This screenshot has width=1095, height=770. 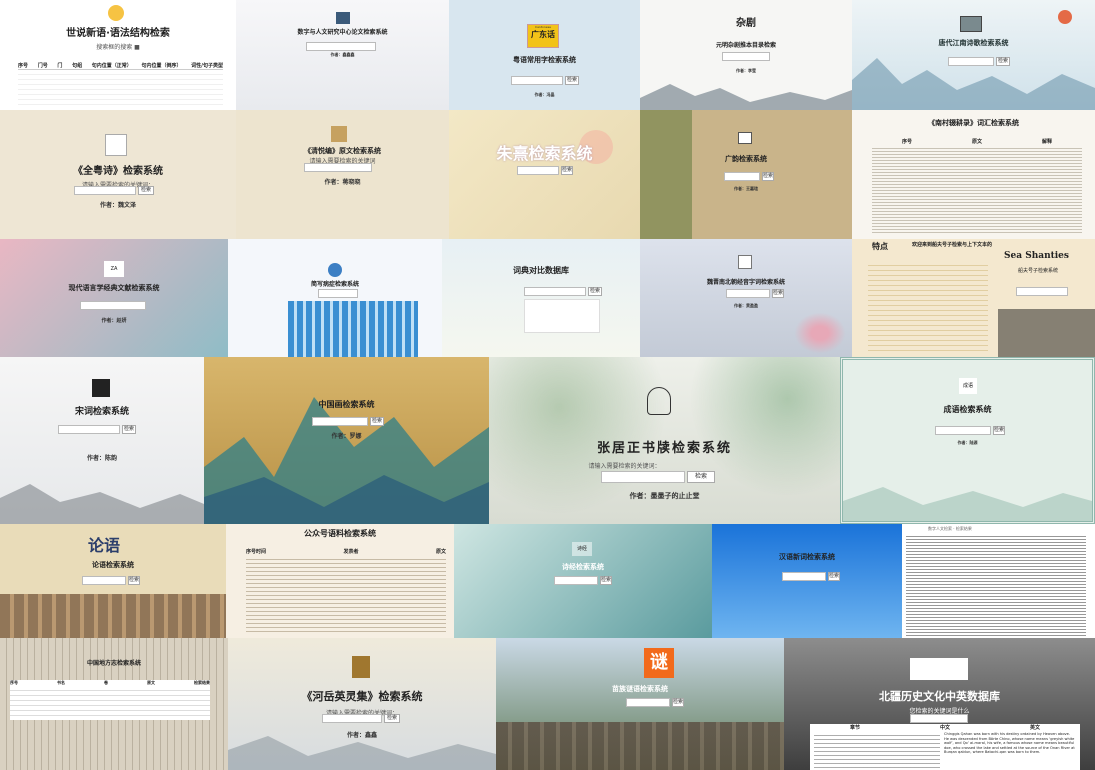 I want to click on col-header: 句内位置（倒序）, so click(x=161, y=66).